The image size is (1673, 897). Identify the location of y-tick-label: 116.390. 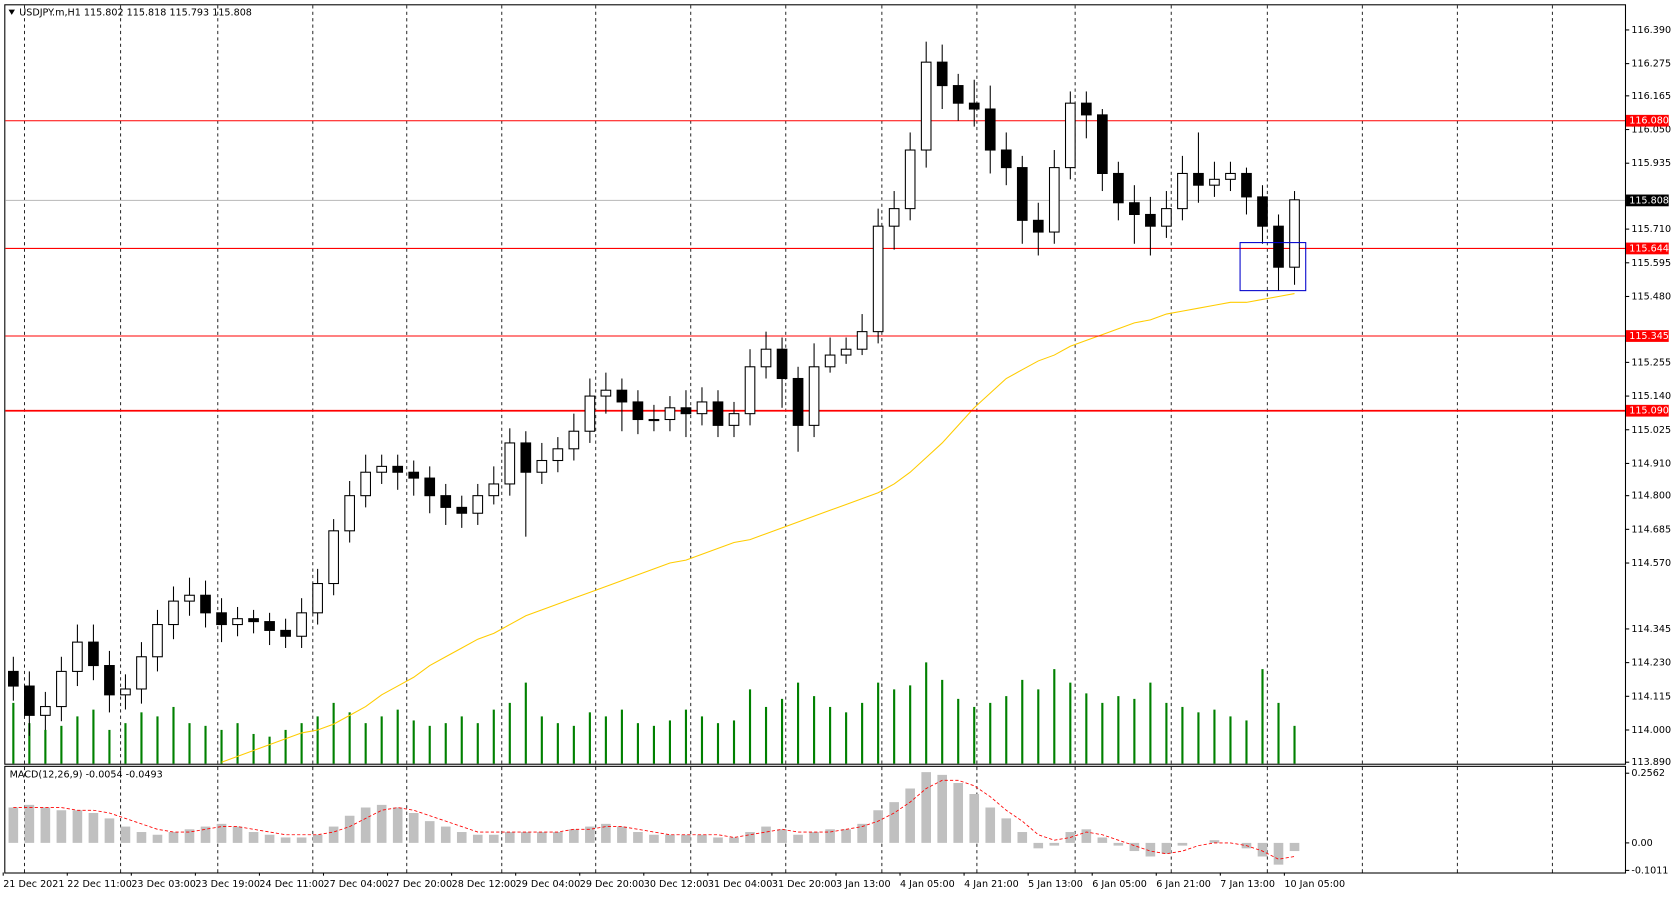
(1651, 30).